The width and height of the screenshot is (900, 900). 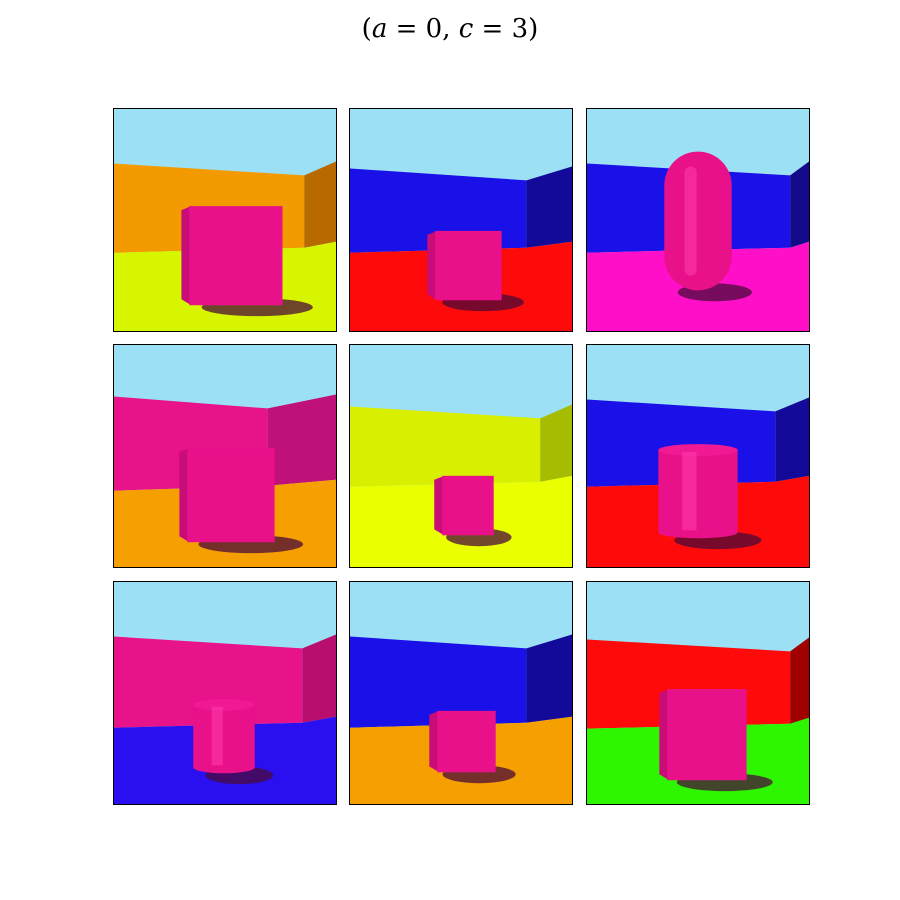 What do you see at coordinates (501, 29) in the screenshot?
I see `title-eq-c: = 3` at bounding box center [501, 29].